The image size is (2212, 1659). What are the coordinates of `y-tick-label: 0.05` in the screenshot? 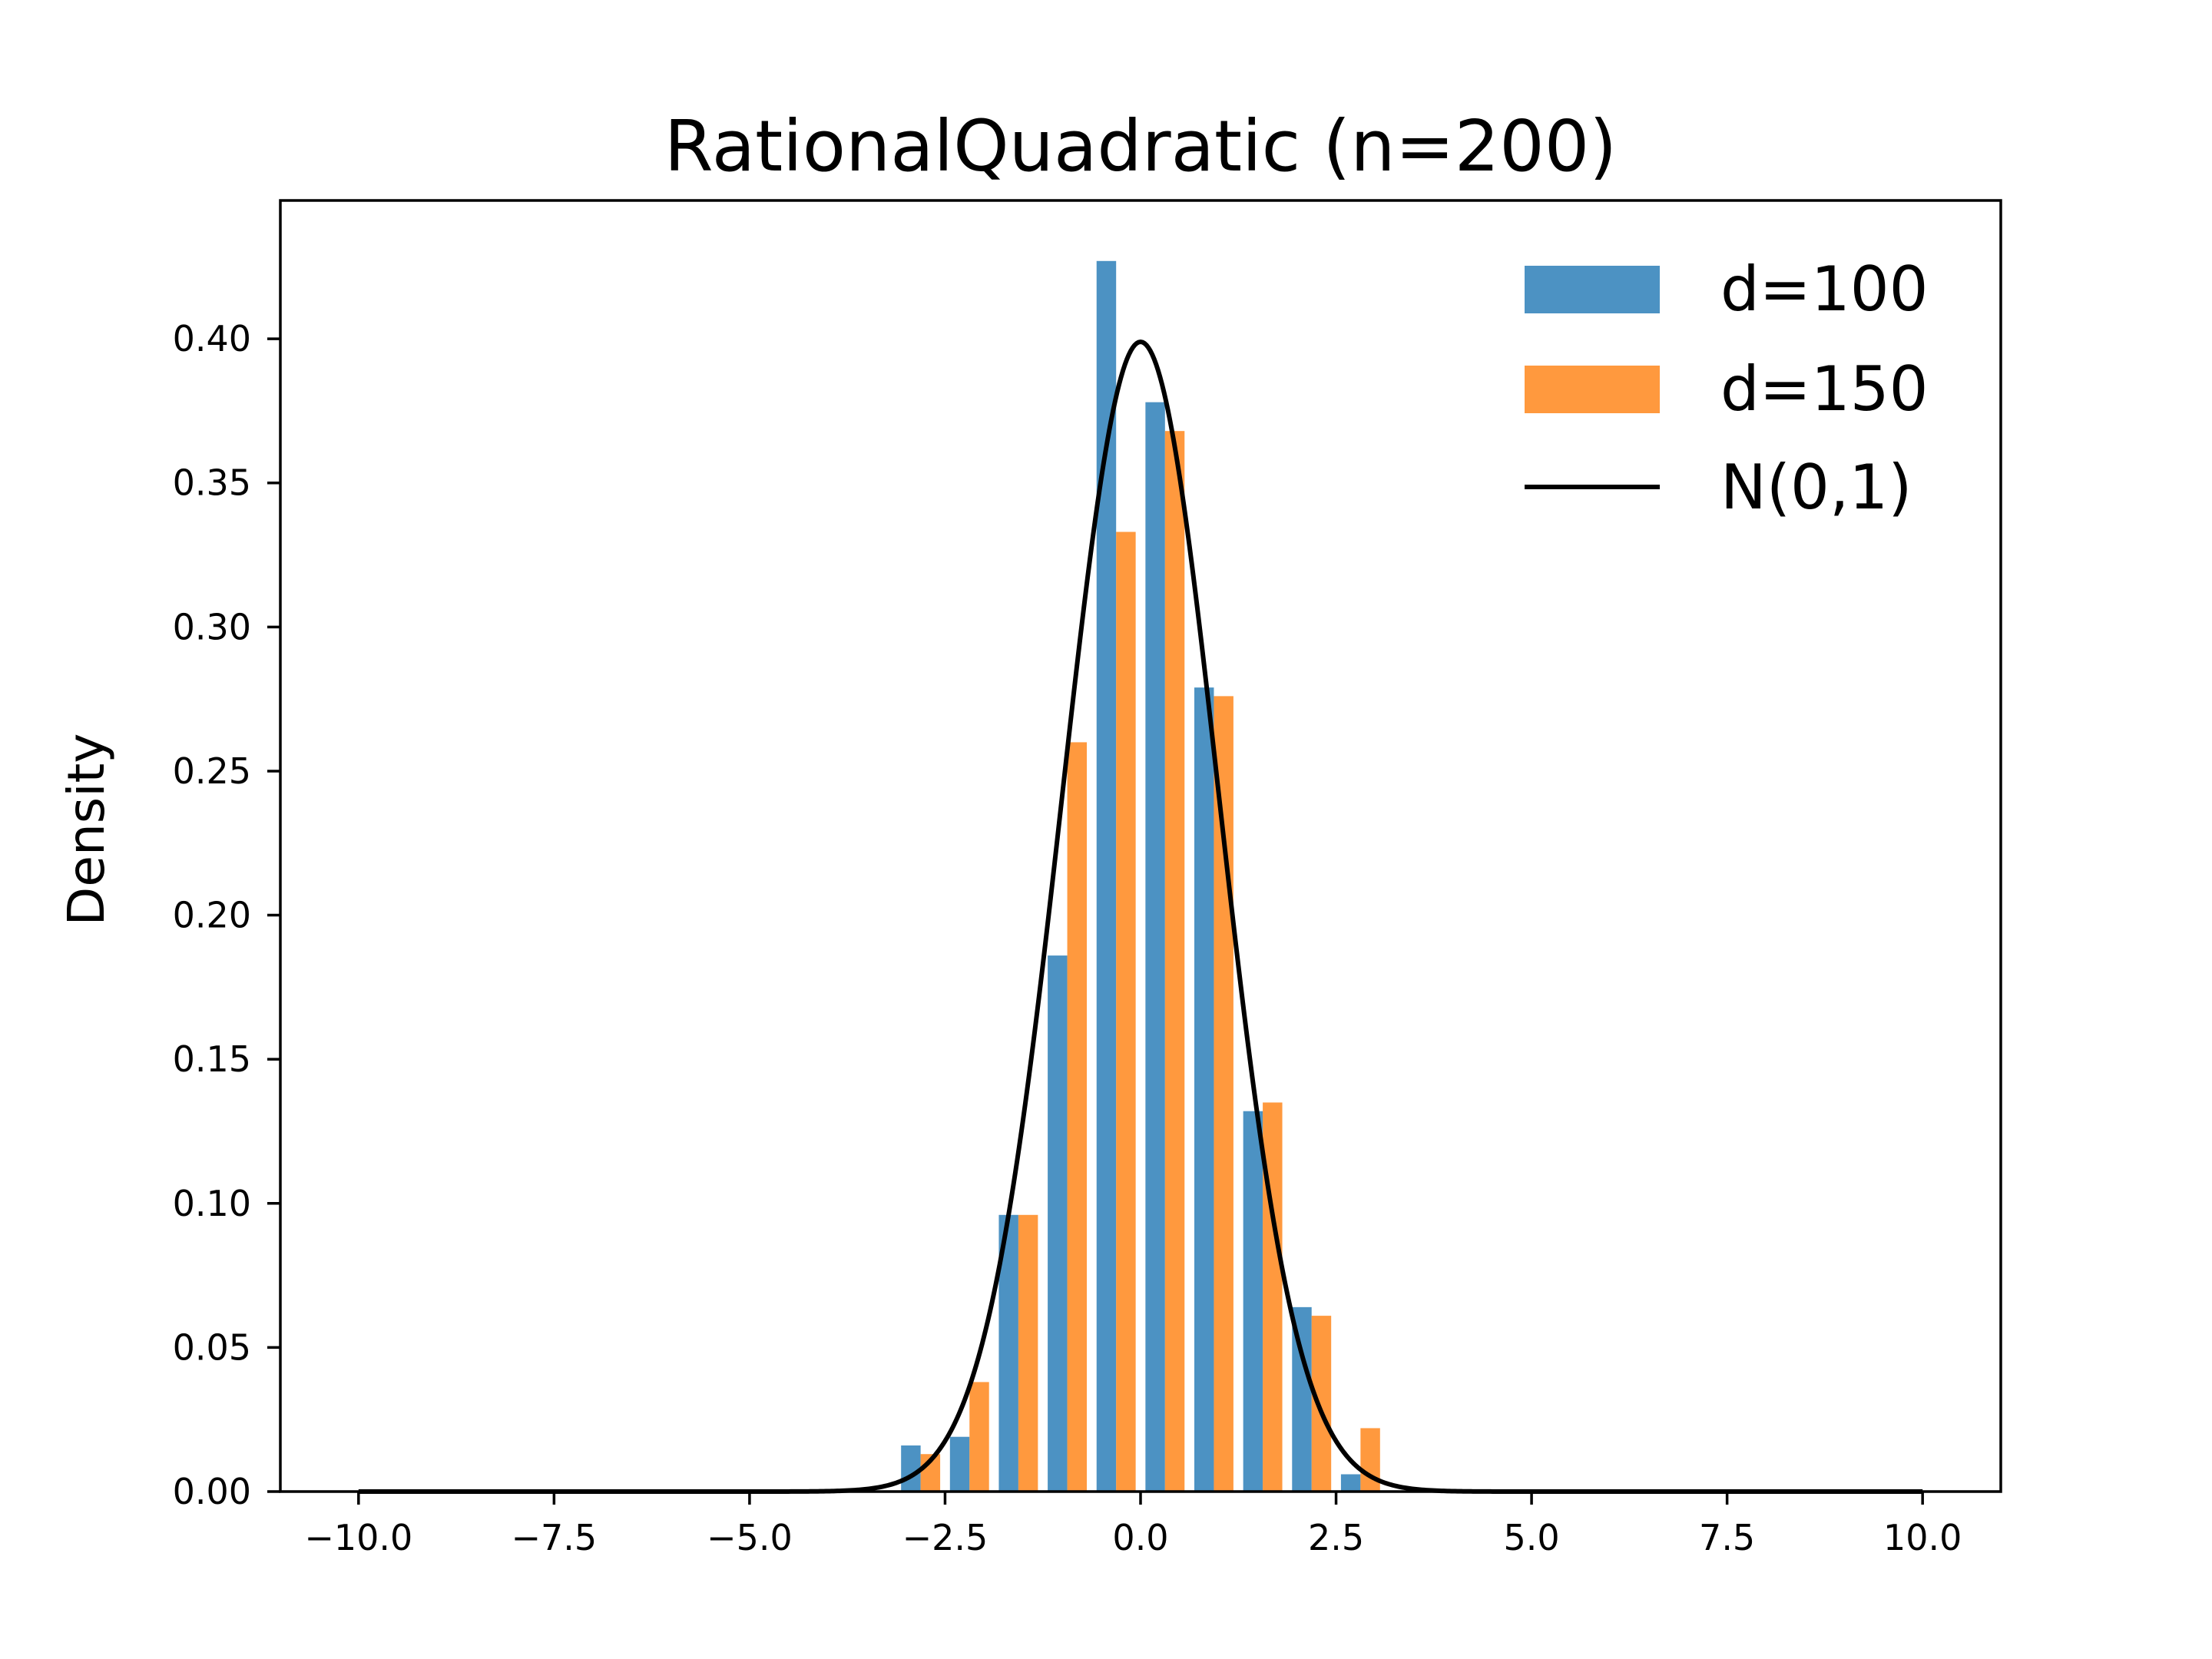 It's located at (212, 1347).